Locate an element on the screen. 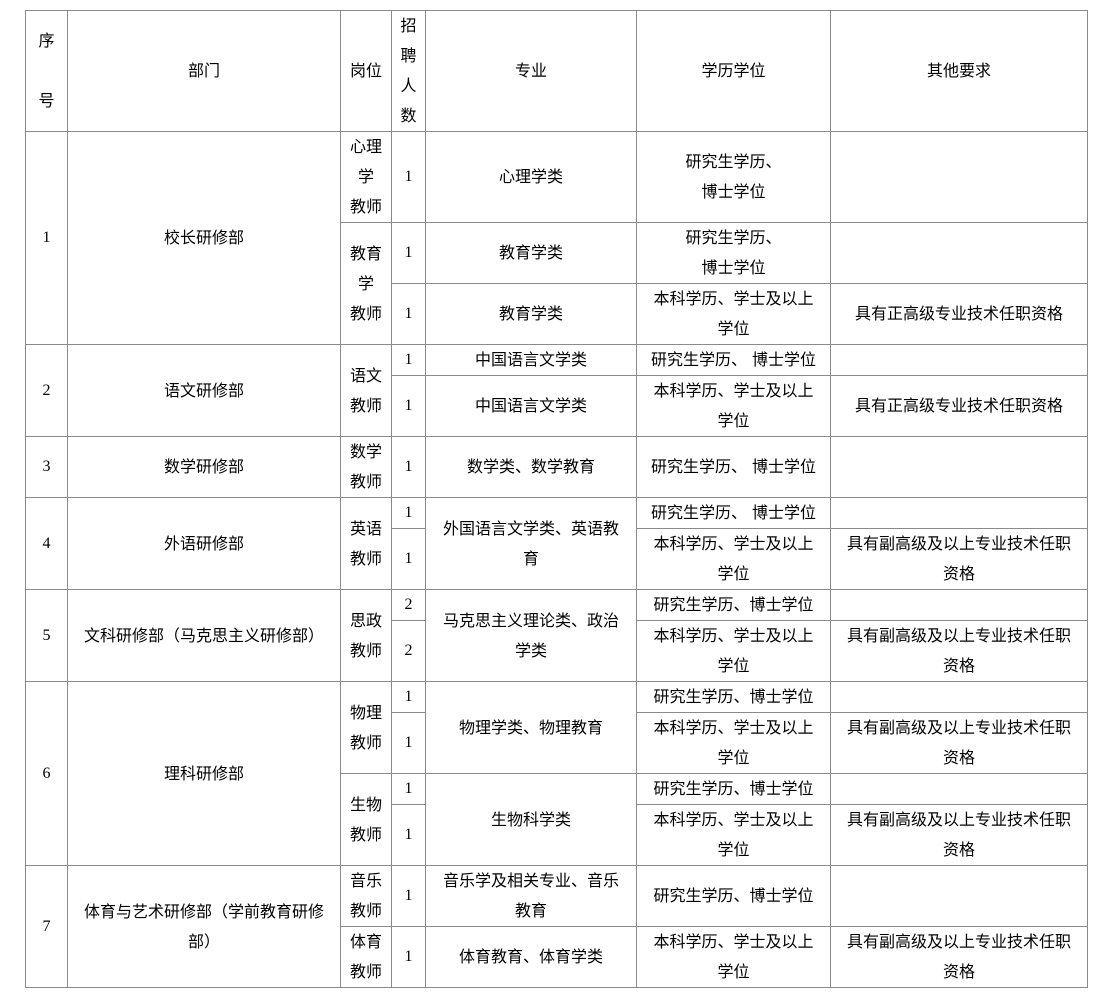 The height and width of the screenshot is (1001, 1109). cell-department: 校长研修部 is located at coordinates (204, 238).